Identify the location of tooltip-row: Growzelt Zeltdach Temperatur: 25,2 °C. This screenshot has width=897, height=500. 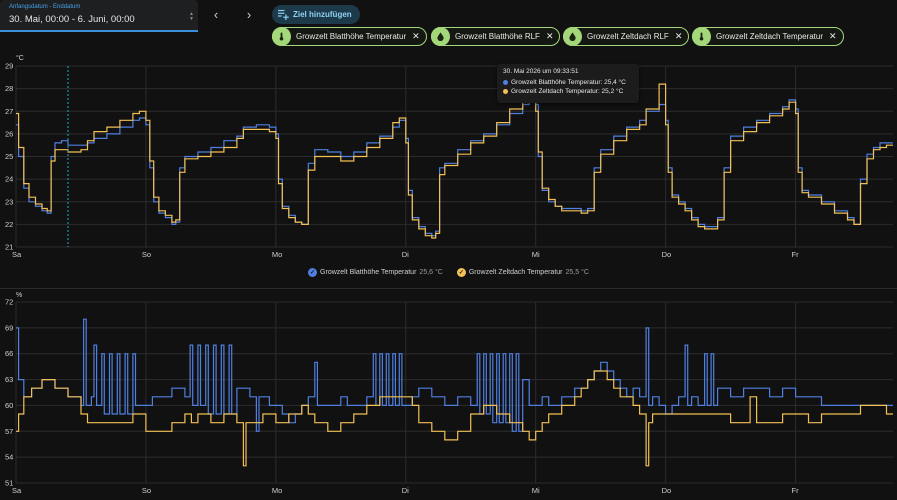
(568, 91).